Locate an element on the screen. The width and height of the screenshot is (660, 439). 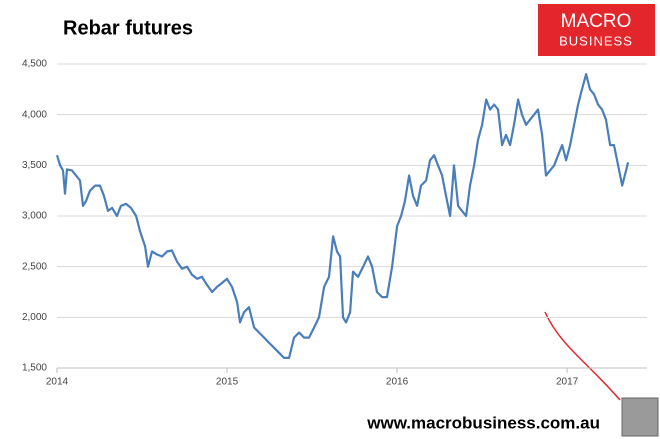
y-tick-label: 4,500 is located at coordinates (34, 64).